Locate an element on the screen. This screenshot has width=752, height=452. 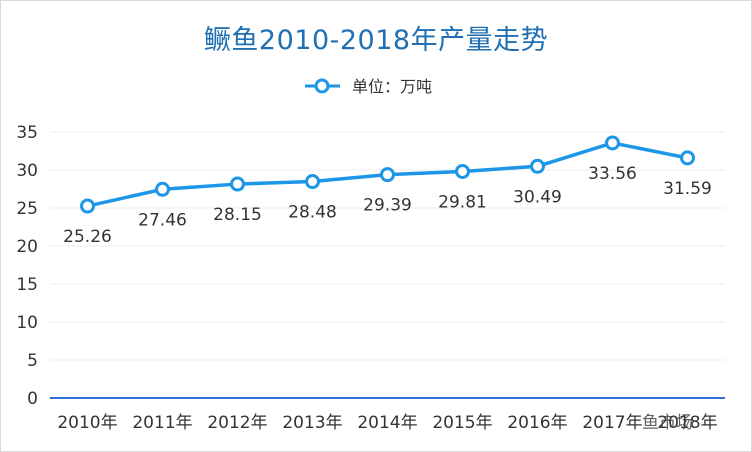
data-label: 29.39 is located at coordinates (387, 206).